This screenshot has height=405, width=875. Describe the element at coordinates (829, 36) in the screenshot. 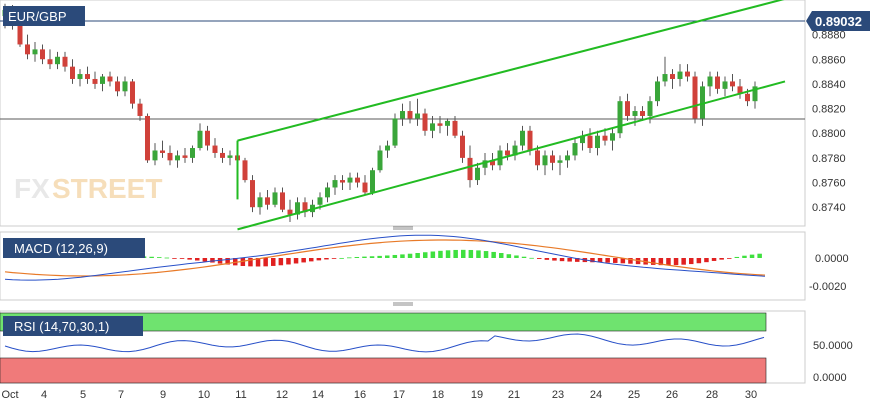

I see `y-tick-label: 0.8880` at that location.